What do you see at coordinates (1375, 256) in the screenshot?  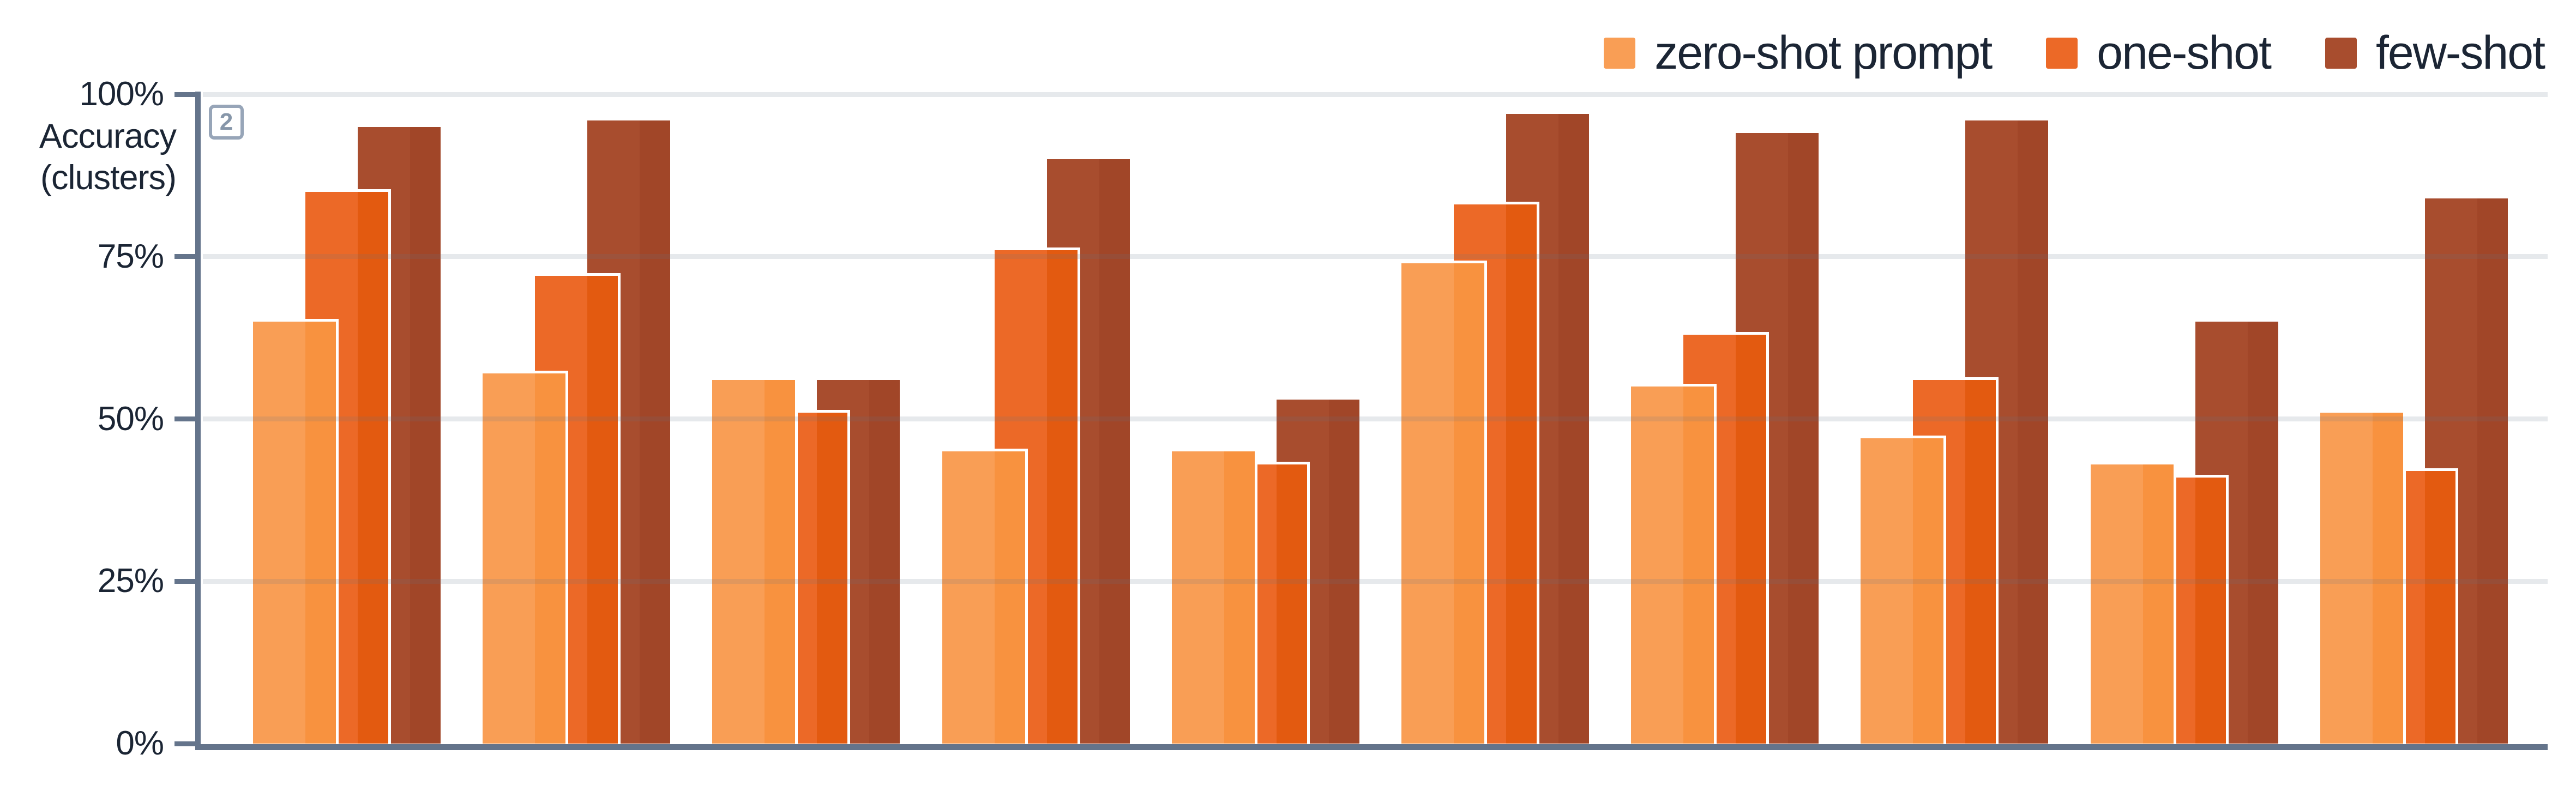 I see `gridline-75%` at bounding box center [1375, 256].